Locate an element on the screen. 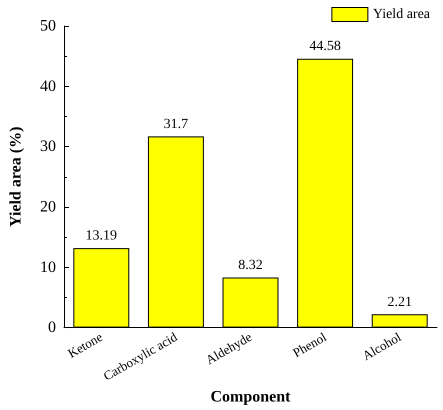  data-label: 13.19 is located at coordinates (102, 236).